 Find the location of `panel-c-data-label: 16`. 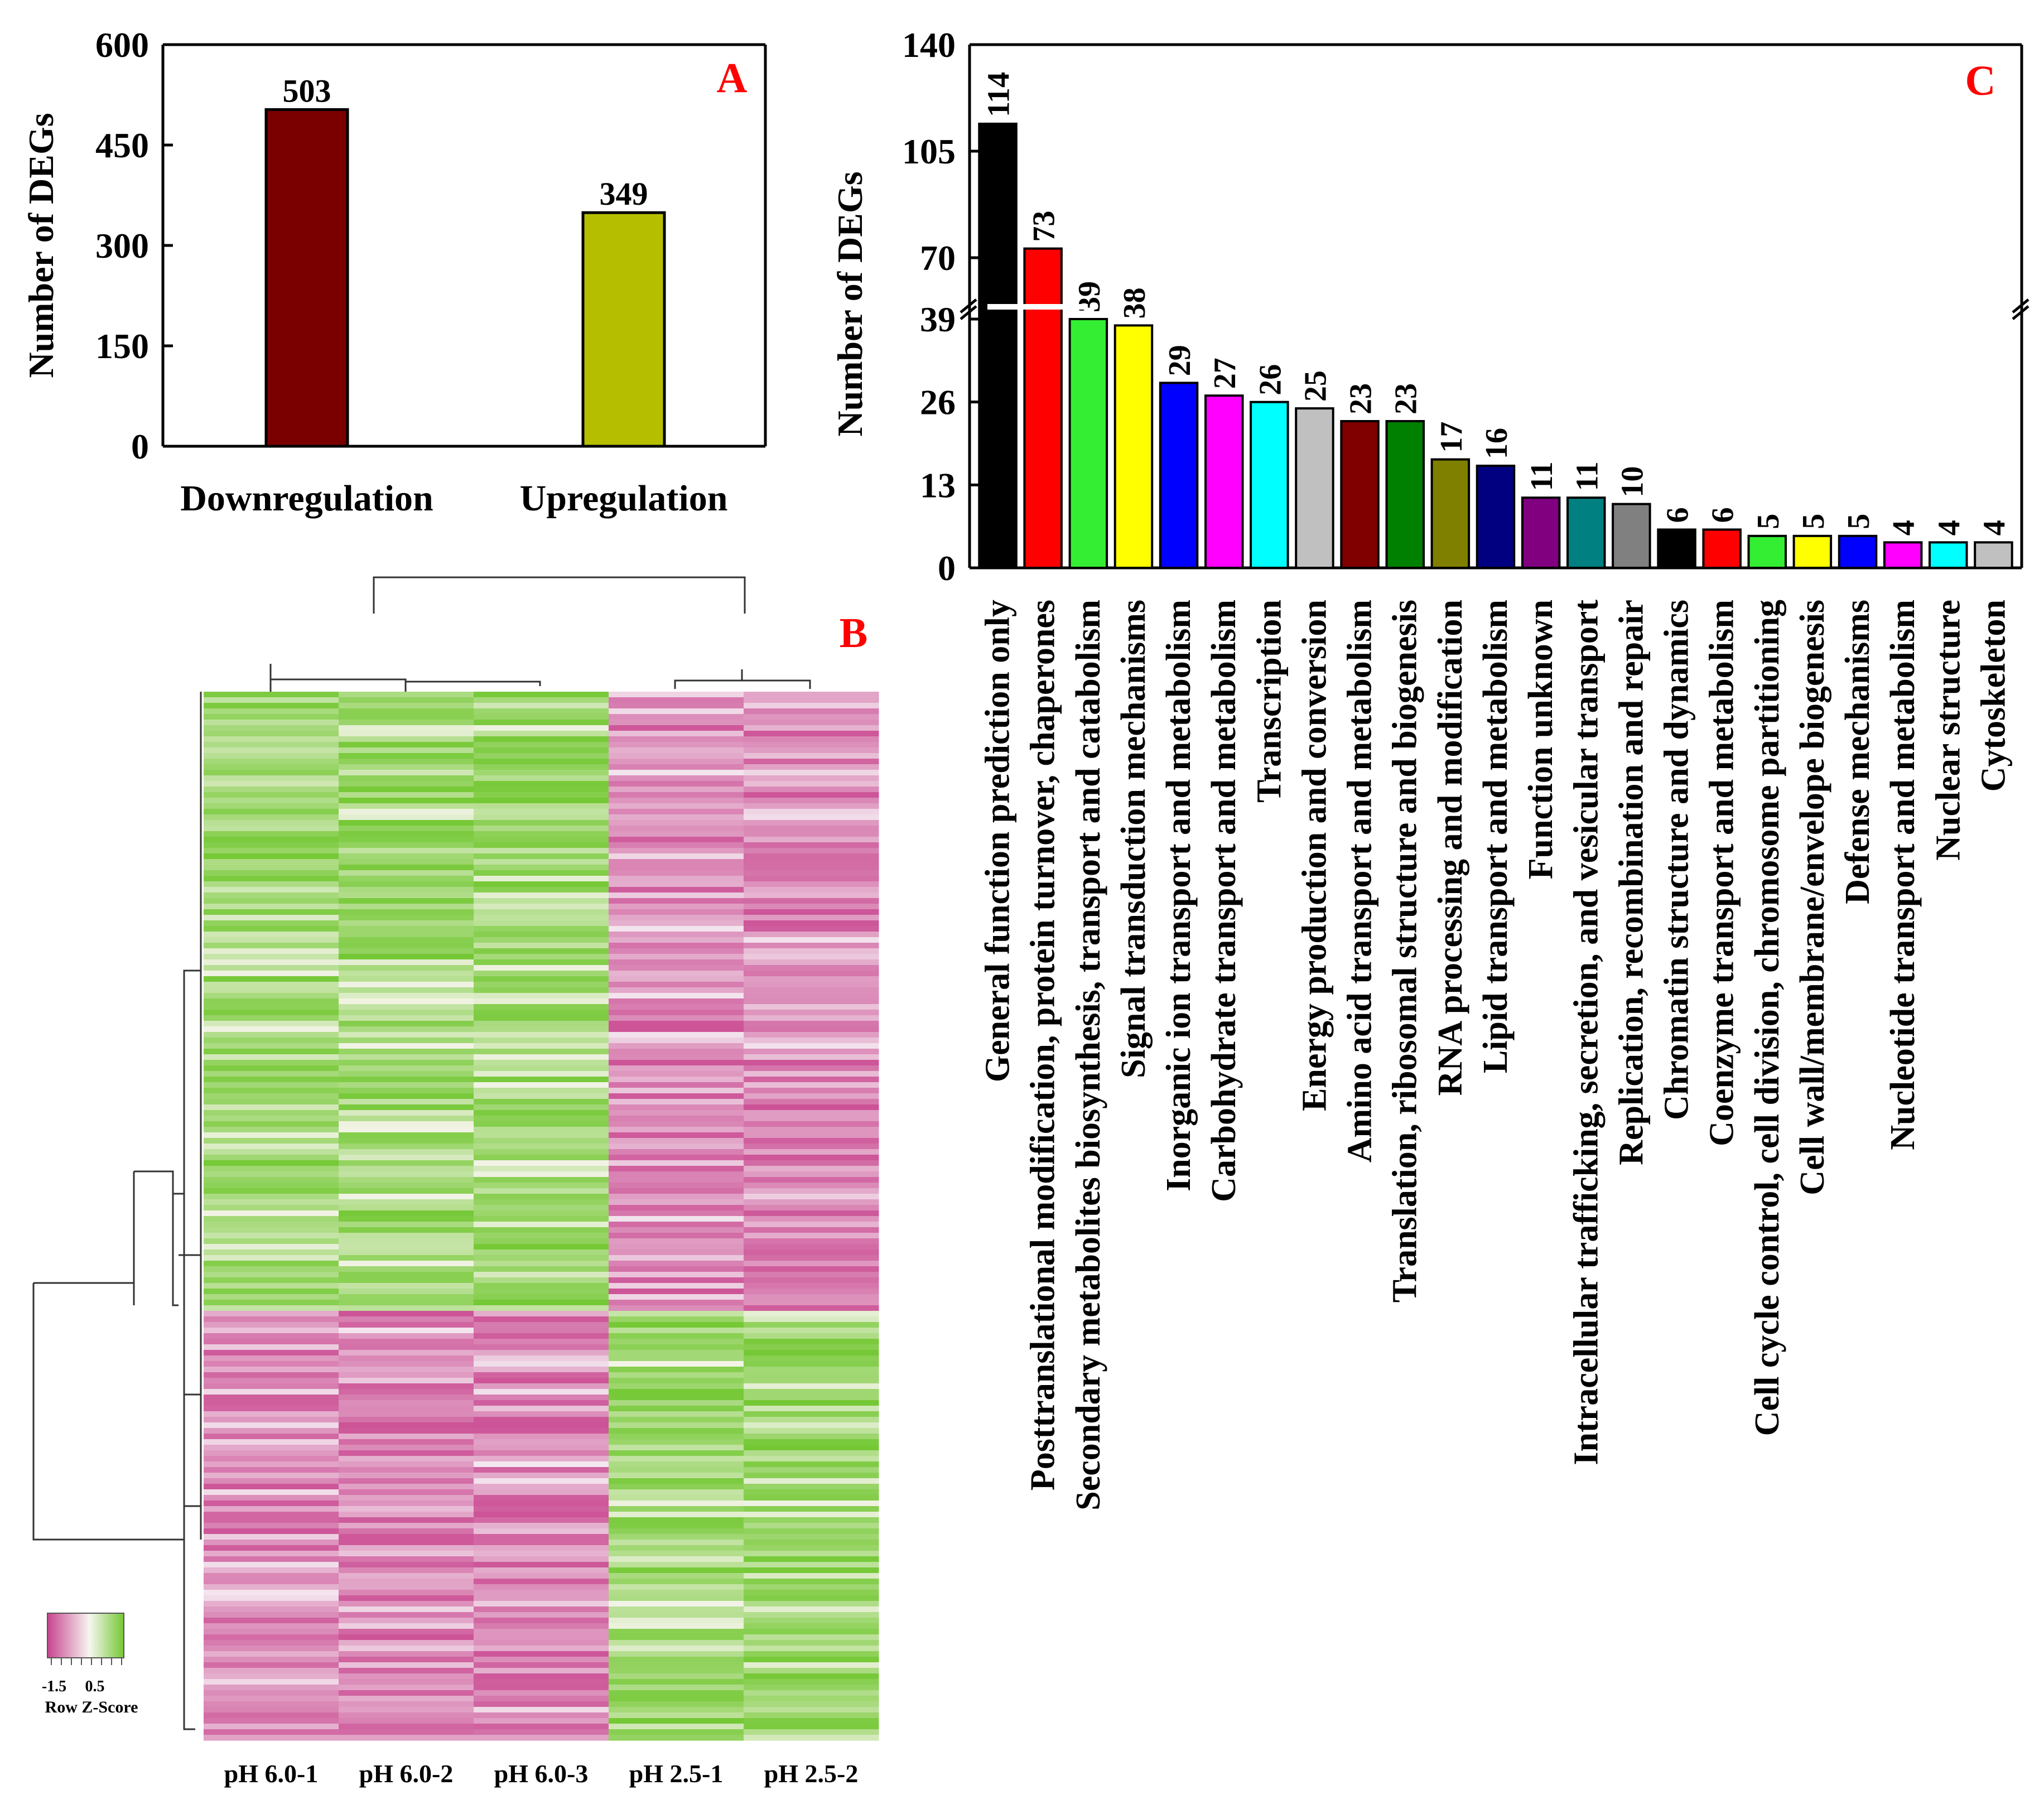

panel-c-data-label: 16 is located at coordinates (1496, 443).